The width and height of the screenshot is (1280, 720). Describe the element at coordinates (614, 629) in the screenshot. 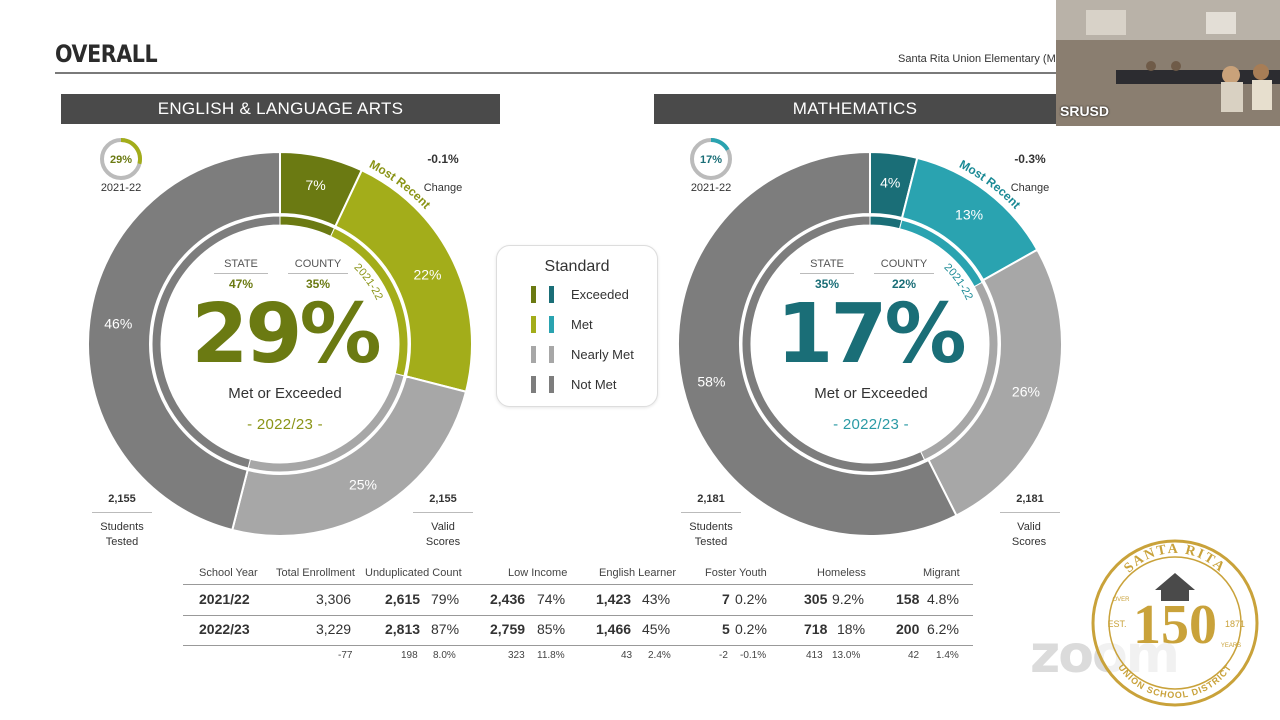

I see `cell-el-count: 1,466` at that location.